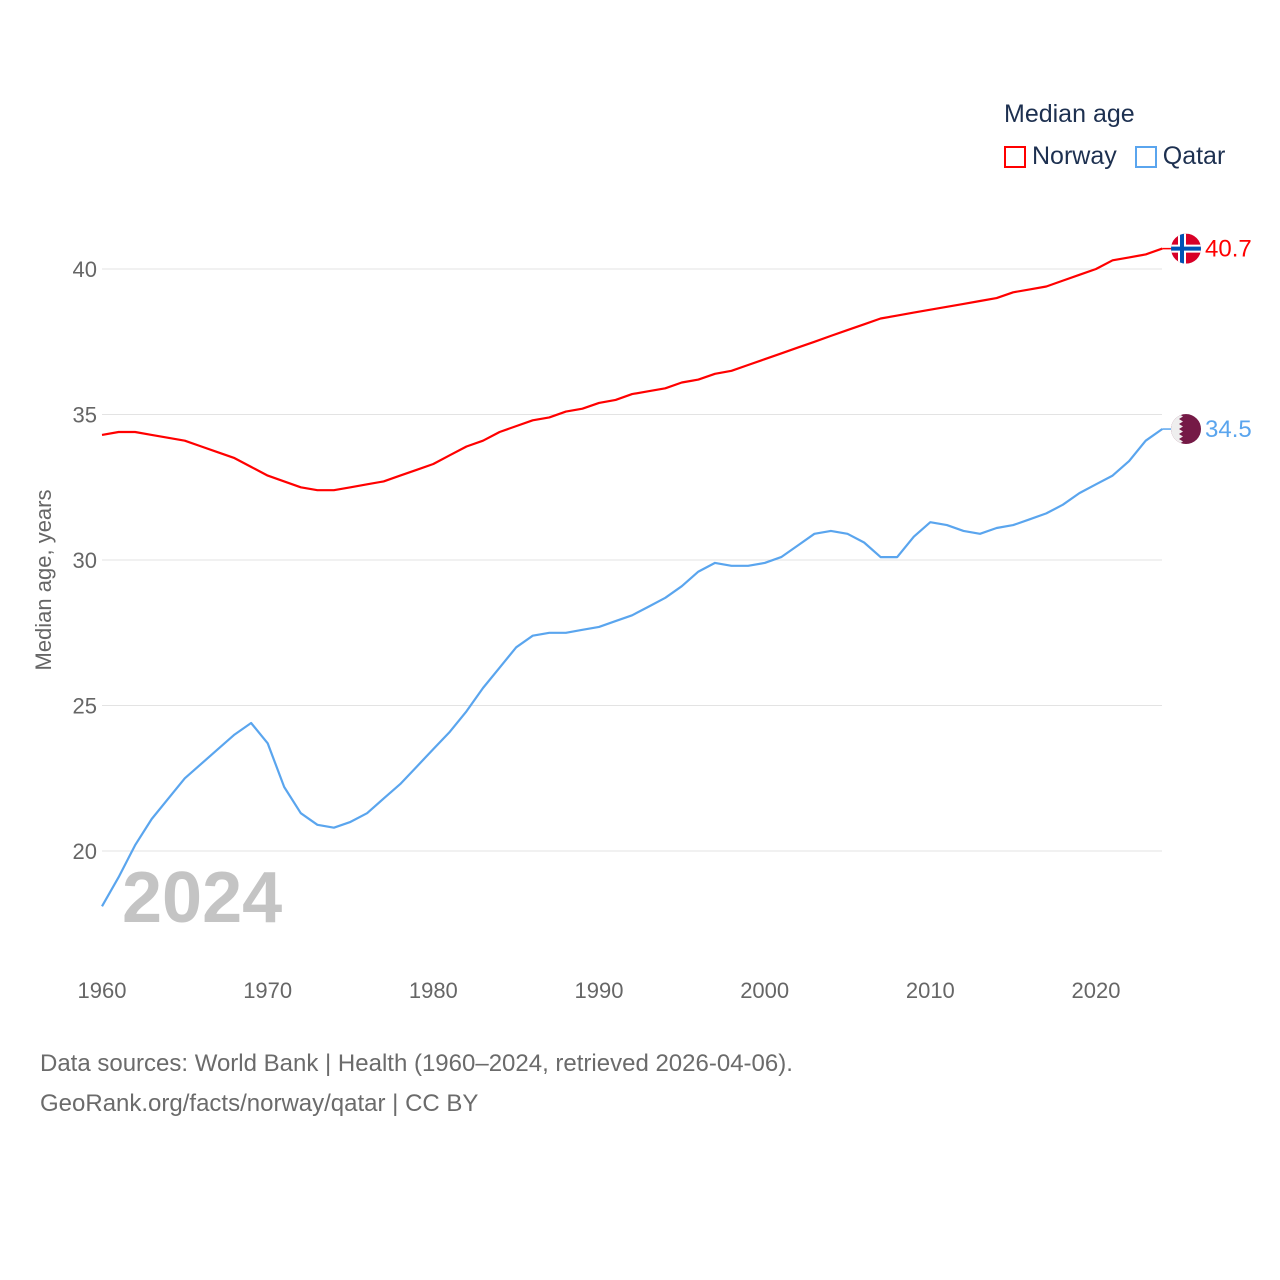  I want to click on end-value-label-norway: 40.7, so click(1228, 249).